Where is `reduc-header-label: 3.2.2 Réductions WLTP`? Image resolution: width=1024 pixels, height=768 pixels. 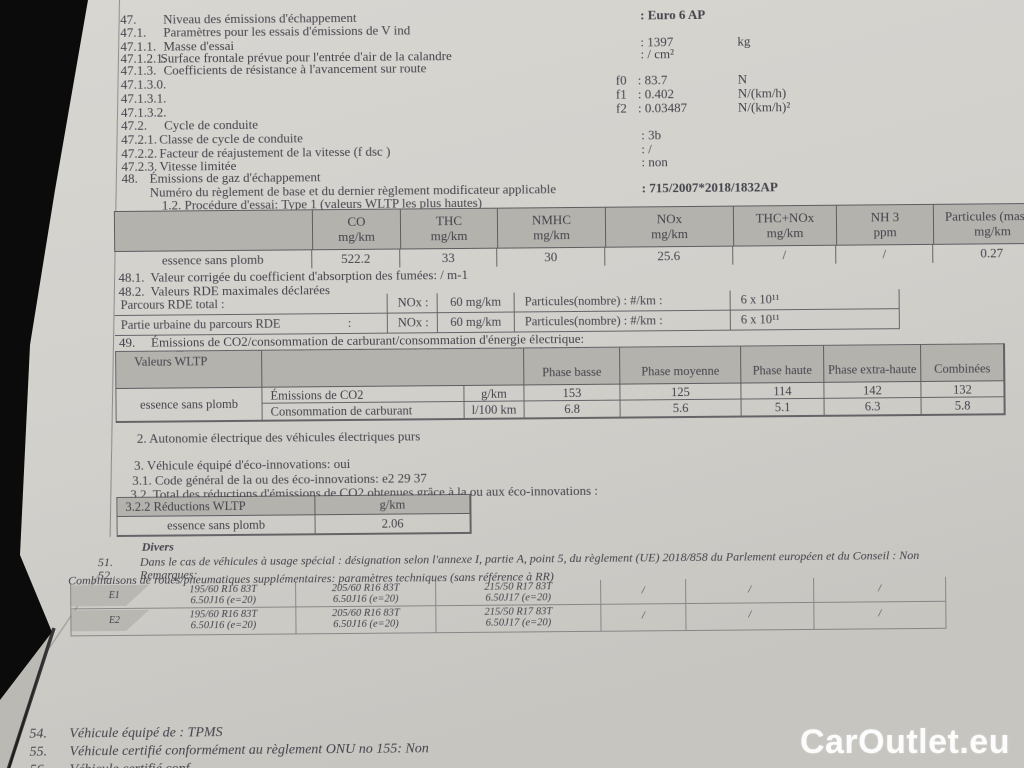
reduc-header-label: 3.2.2 Réductions WLTP is located at coordinates (216, 506).